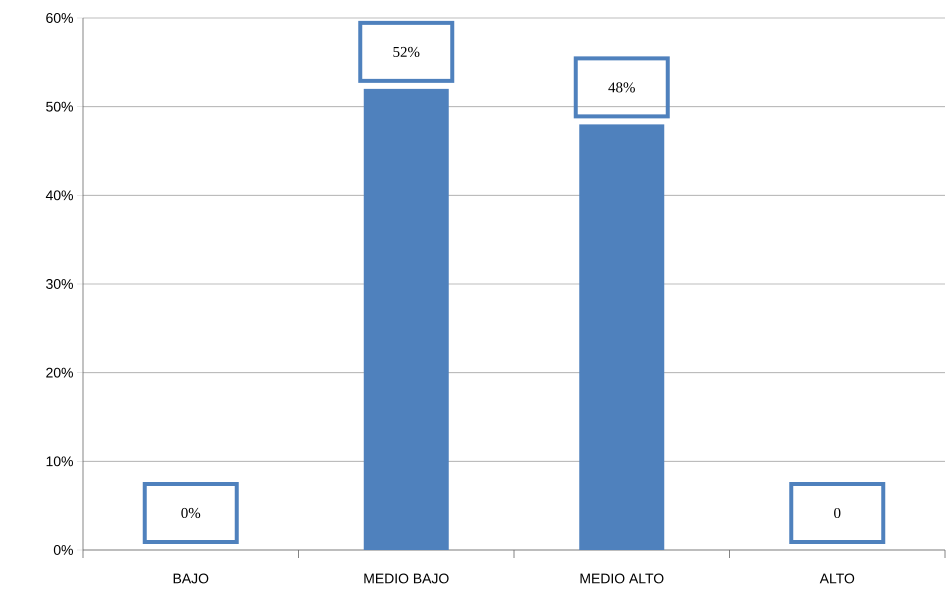  I want to click on data-label: 0%, so click(190, 513).